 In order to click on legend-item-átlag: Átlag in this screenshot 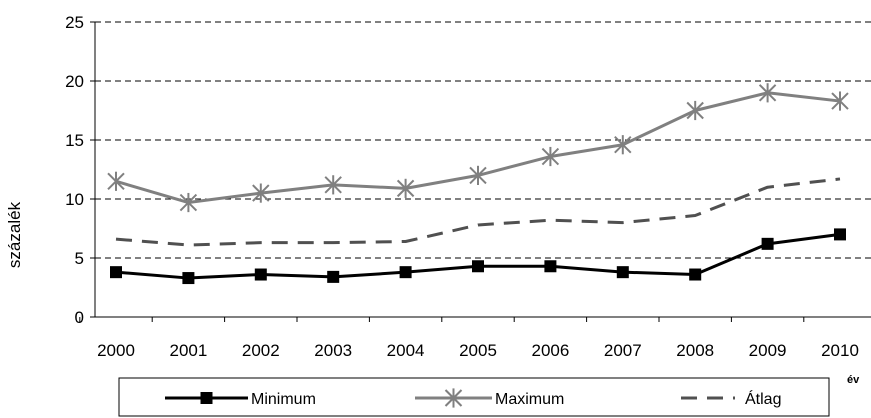, I will do `click(731, 398)`.